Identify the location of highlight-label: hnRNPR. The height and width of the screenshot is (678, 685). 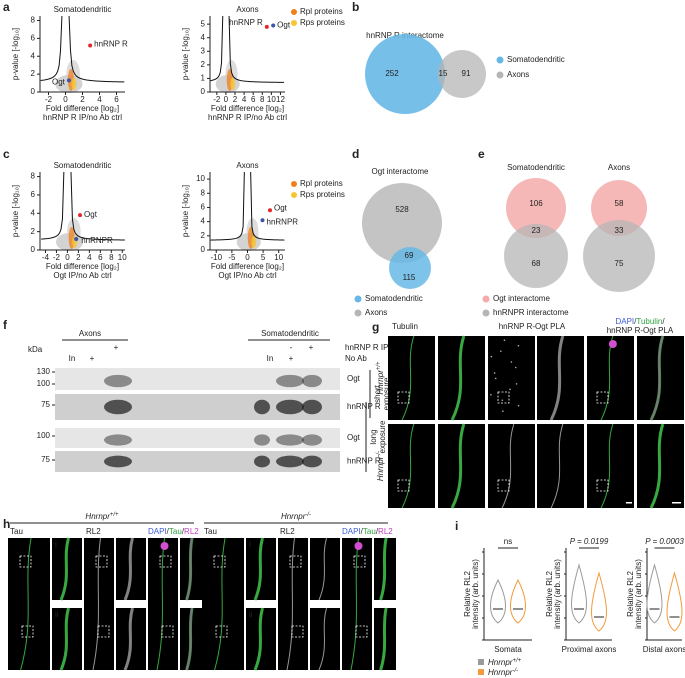
(97, 240).